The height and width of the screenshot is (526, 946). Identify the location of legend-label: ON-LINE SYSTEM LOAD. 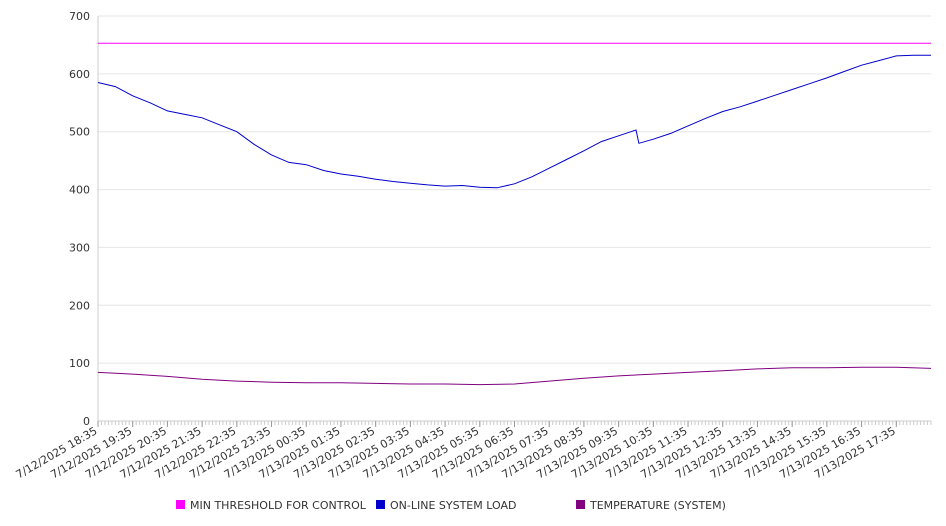
(453, 505).